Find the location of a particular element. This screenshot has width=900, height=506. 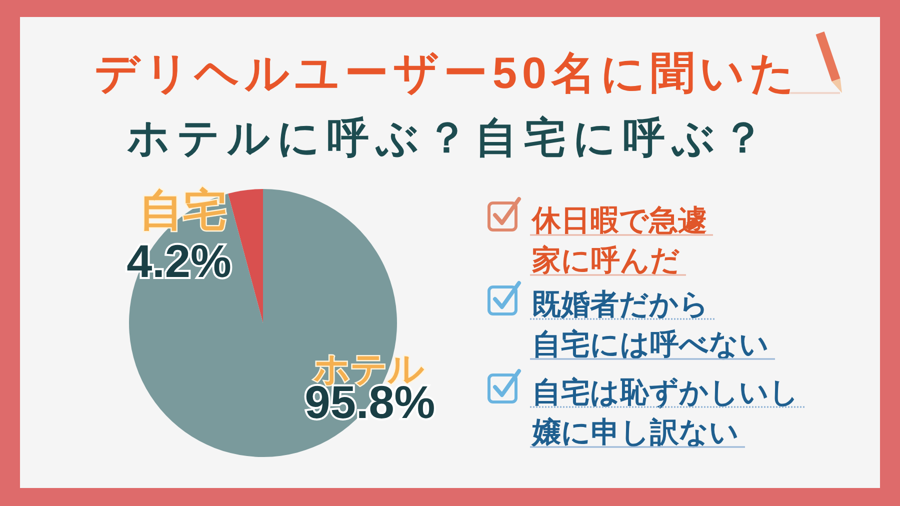

title: デリヘルユーザー50名に聞いた is located at coordinates (447, 73).